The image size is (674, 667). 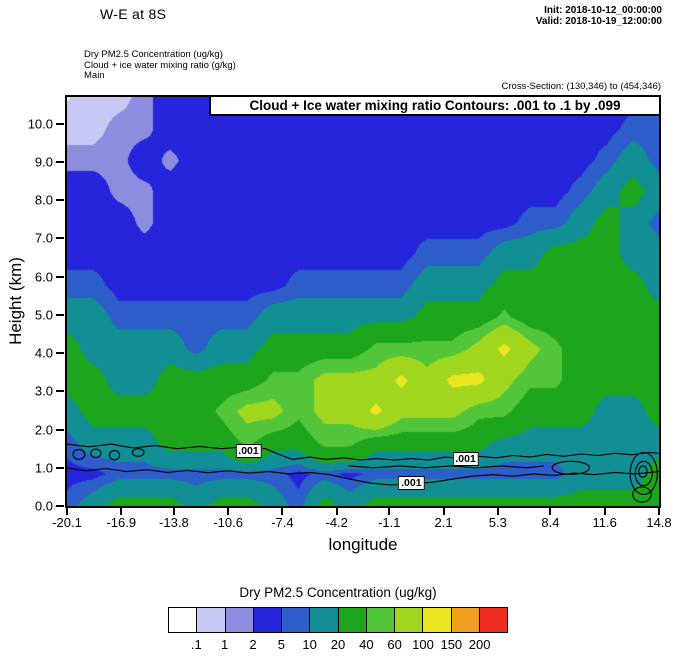 I want to click on legend-boundary-label: 100, so click(x=423, y=644).